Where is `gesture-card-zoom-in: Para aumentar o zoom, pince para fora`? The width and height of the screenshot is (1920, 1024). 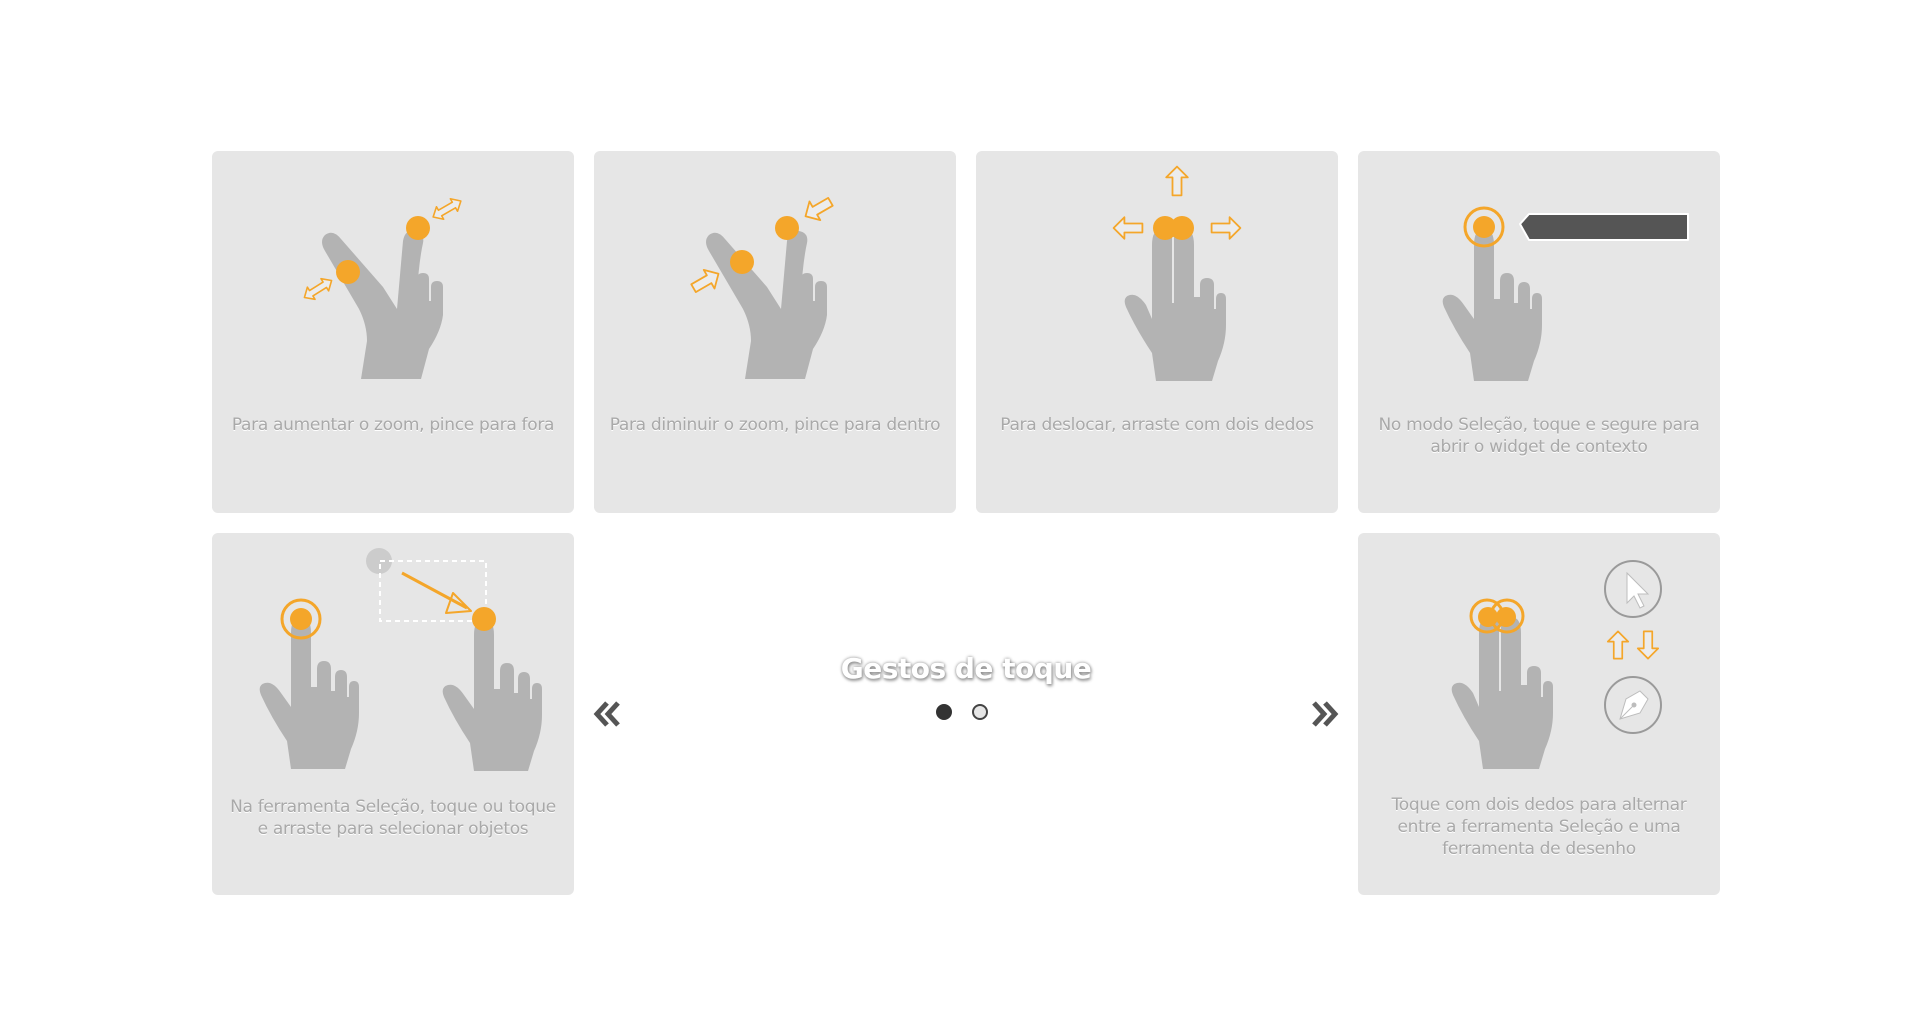 gesture-card-zoom-in: Para aumentar o zoom, pince para fora is located at coordinates (393, 332).